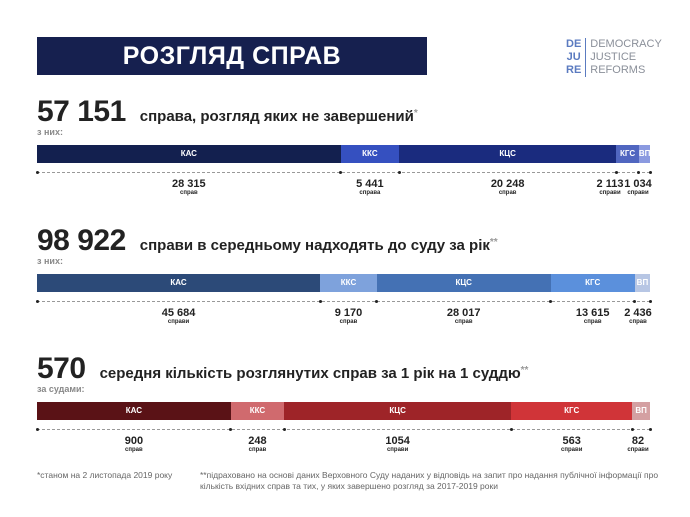 Image resolution: width=690 pixels, height=517 pixels. Describe the element at coordinates (614, 57) in the screenshot. I see `dejure-logo: DE JU RE DEMOCRACY JUSTICE REFORMS` at that location.